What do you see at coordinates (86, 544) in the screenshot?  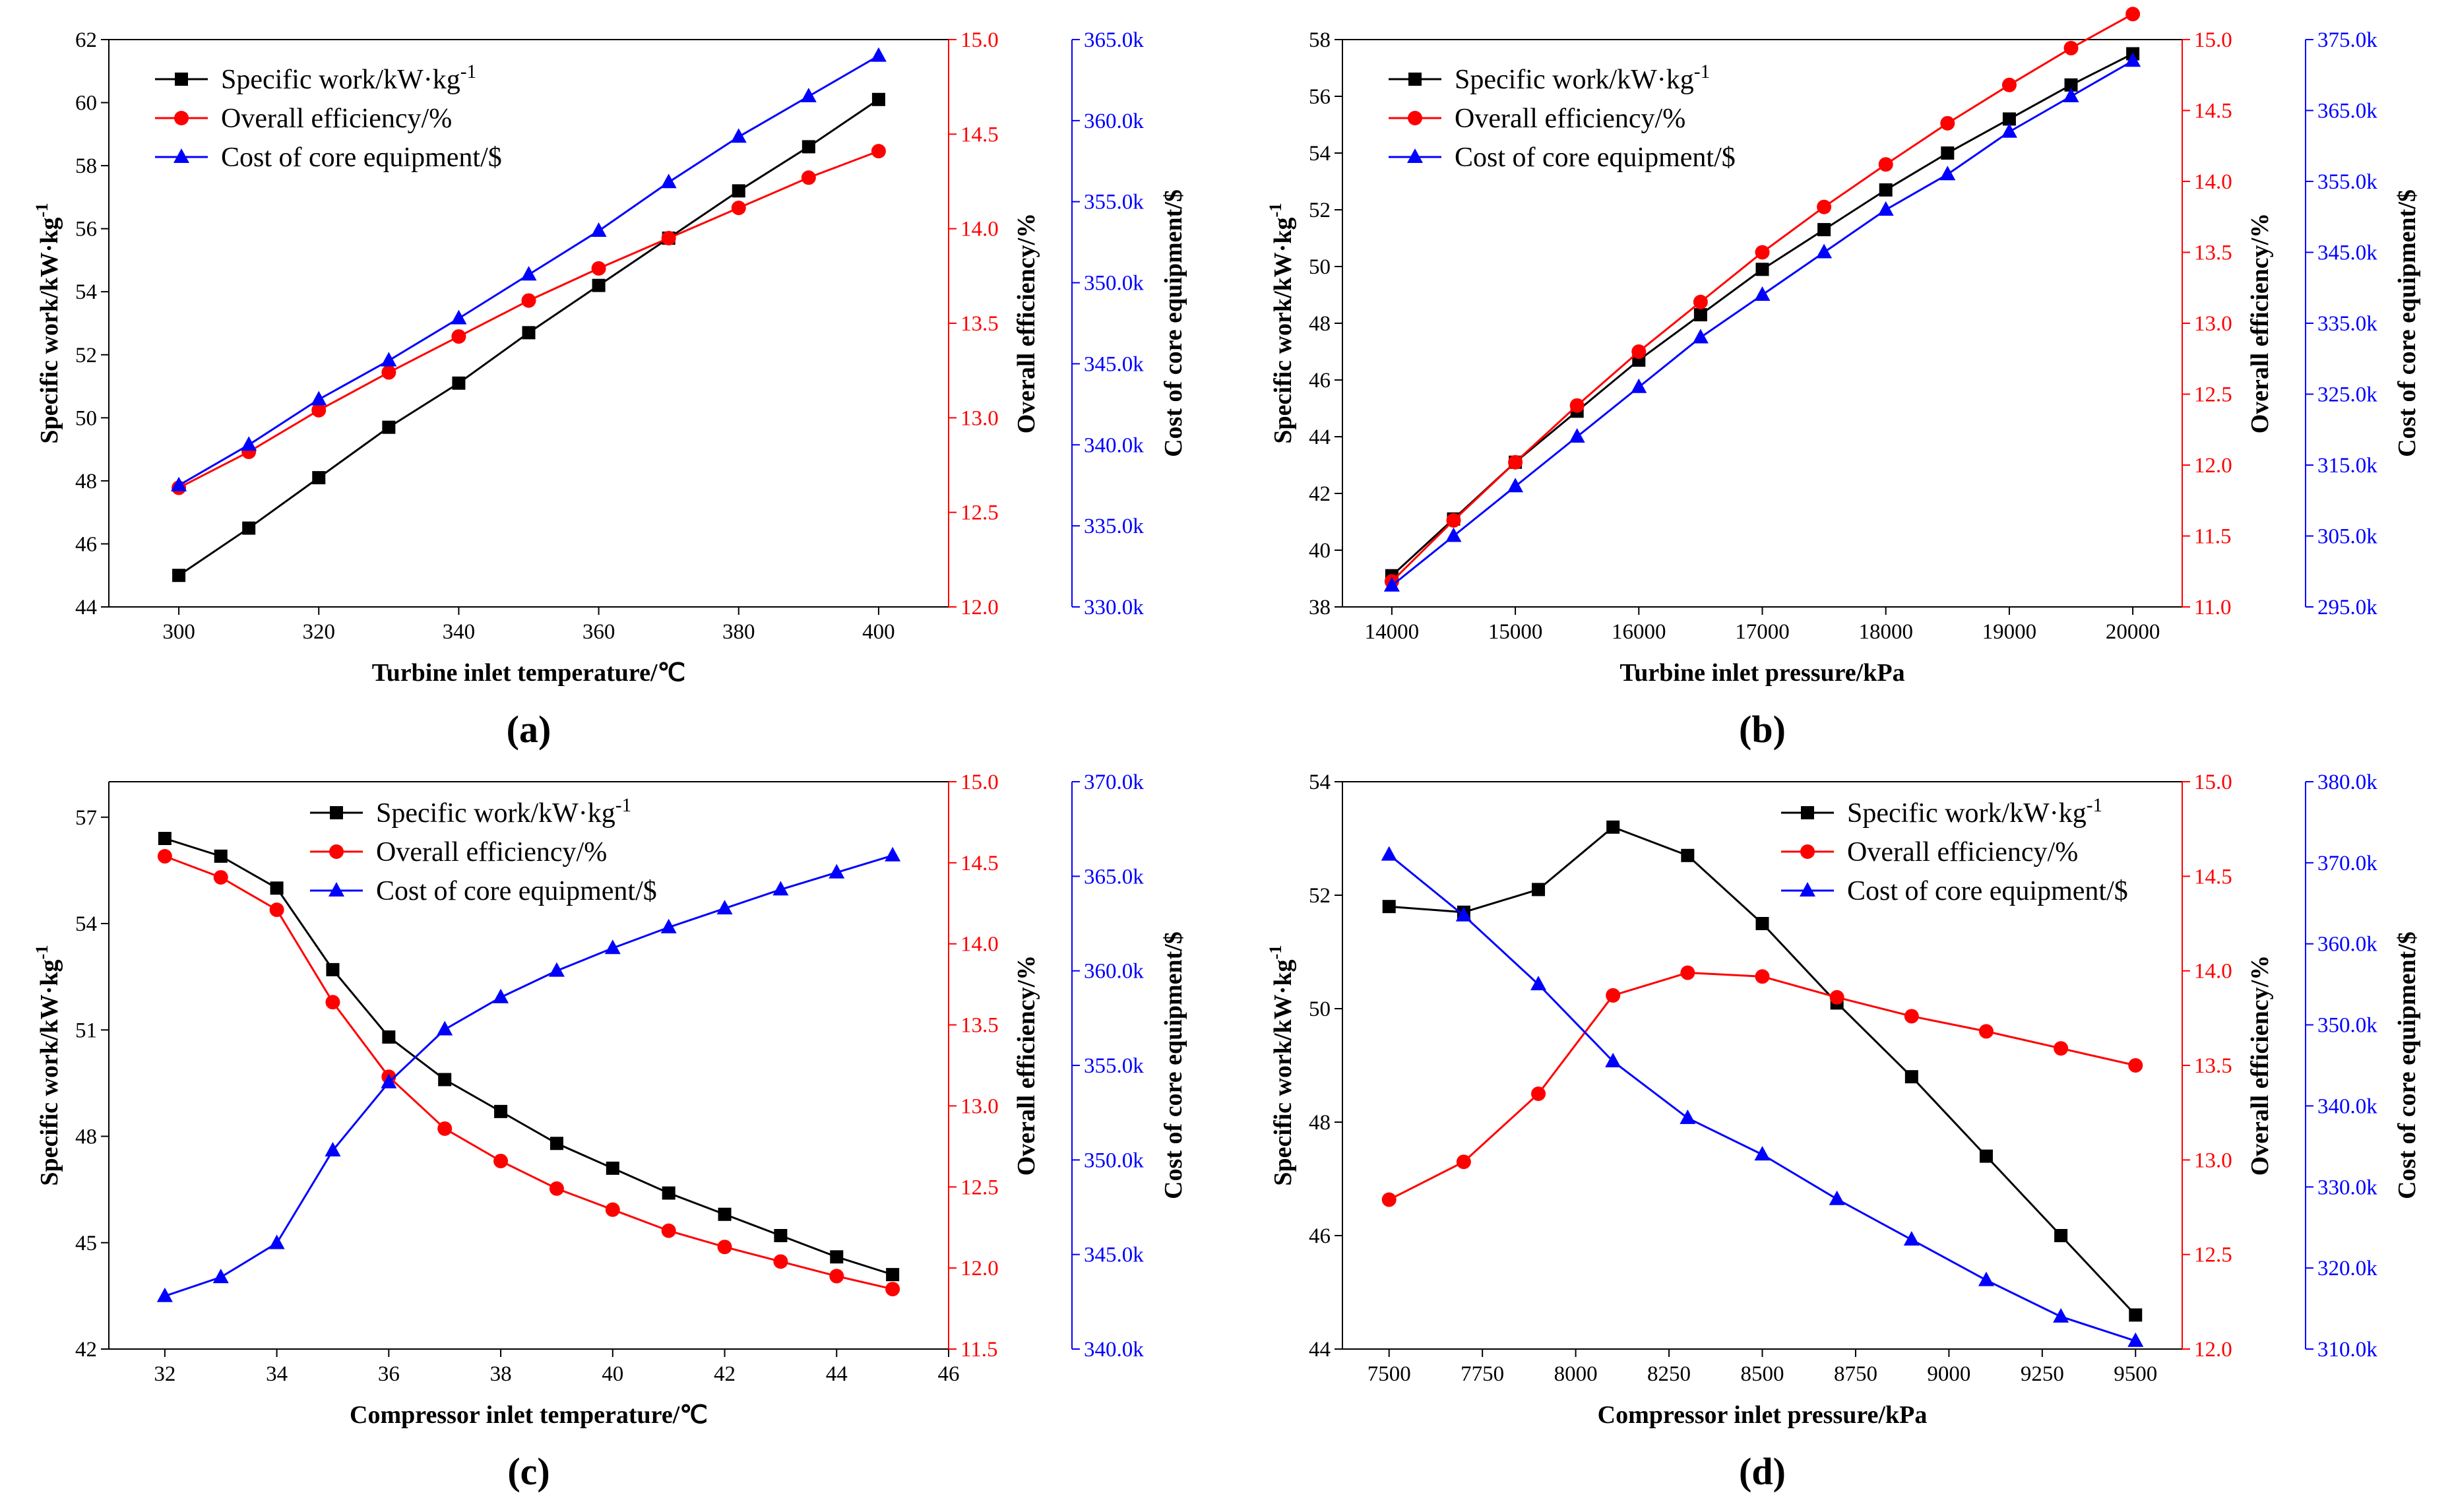 I see `left-tick-label: 46` at bounding box center [86, 544].